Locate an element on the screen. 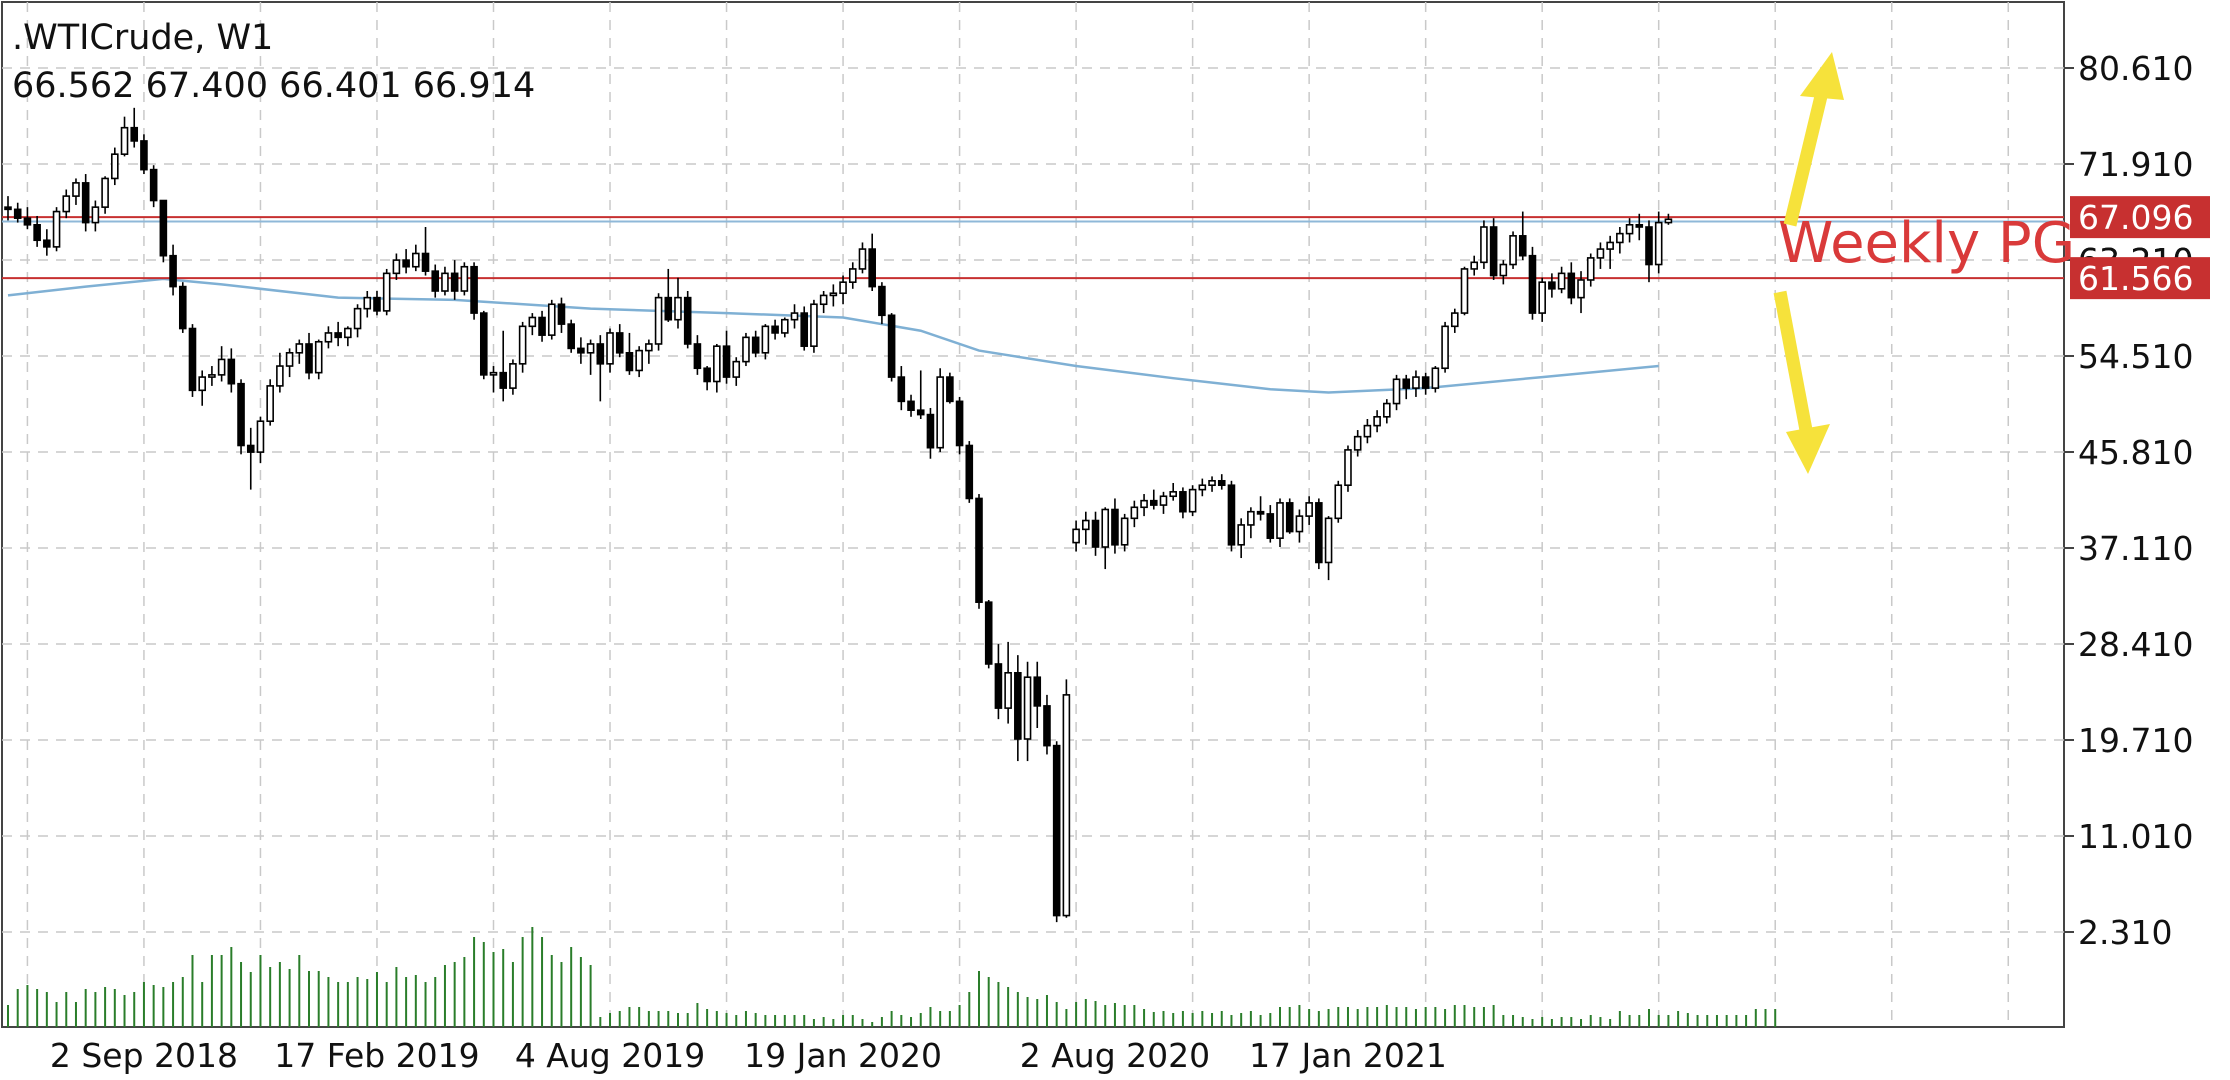 This screenshot has width=2230, height=1080. price-tag-label: 61.566 is located at coordinates (2135, 278).